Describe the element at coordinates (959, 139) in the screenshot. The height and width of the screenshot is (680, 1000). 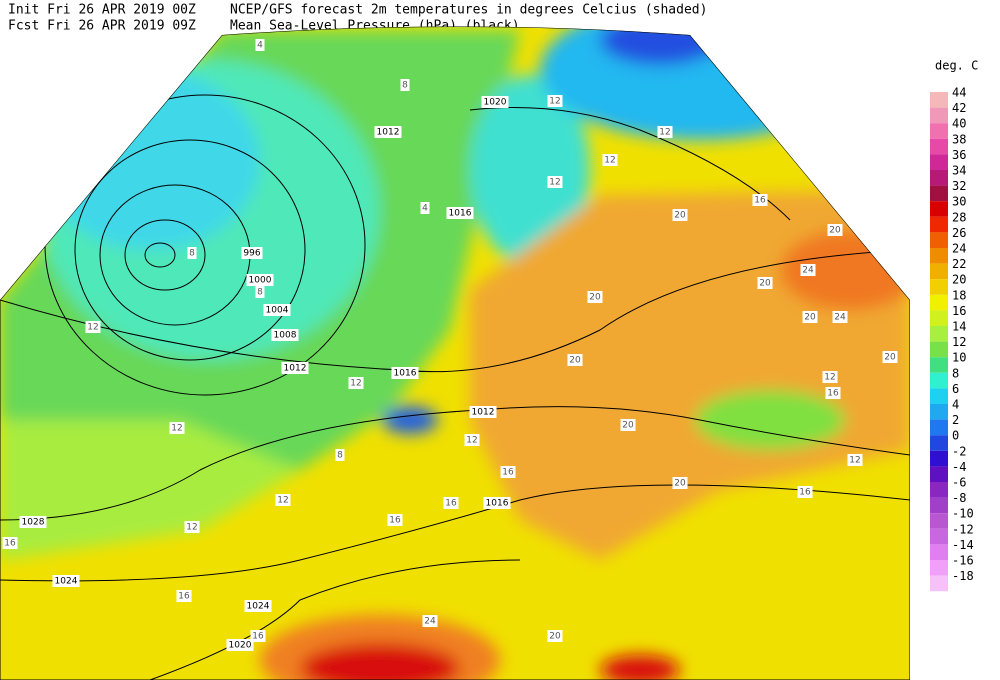
I see `legend-label: 38` at that location.